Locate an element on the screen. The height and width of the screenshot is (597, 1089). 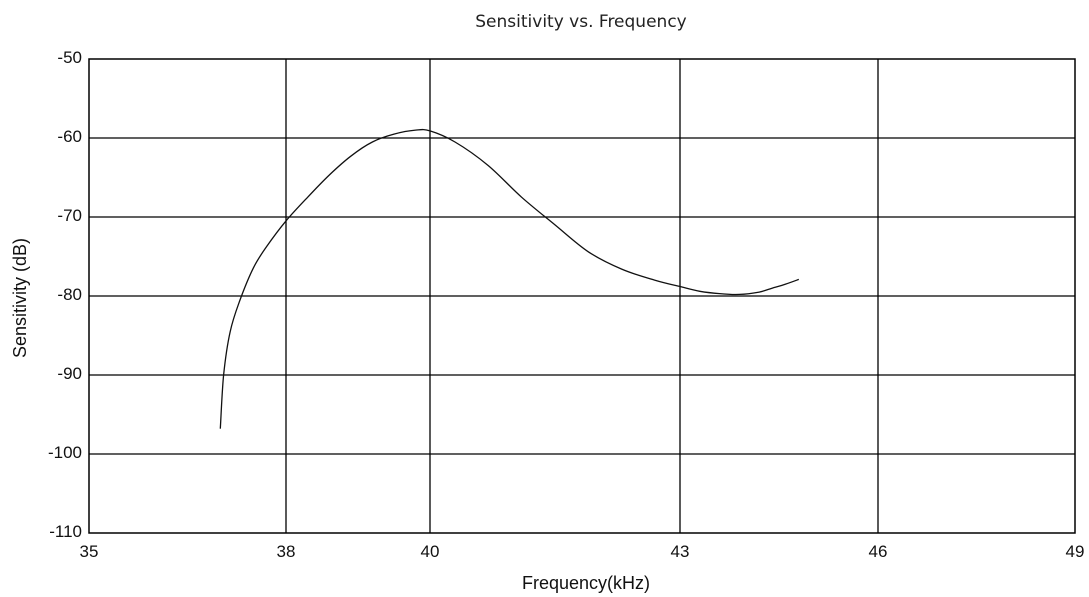
y-tick-label: -60 is located at coordinates (69, 136).